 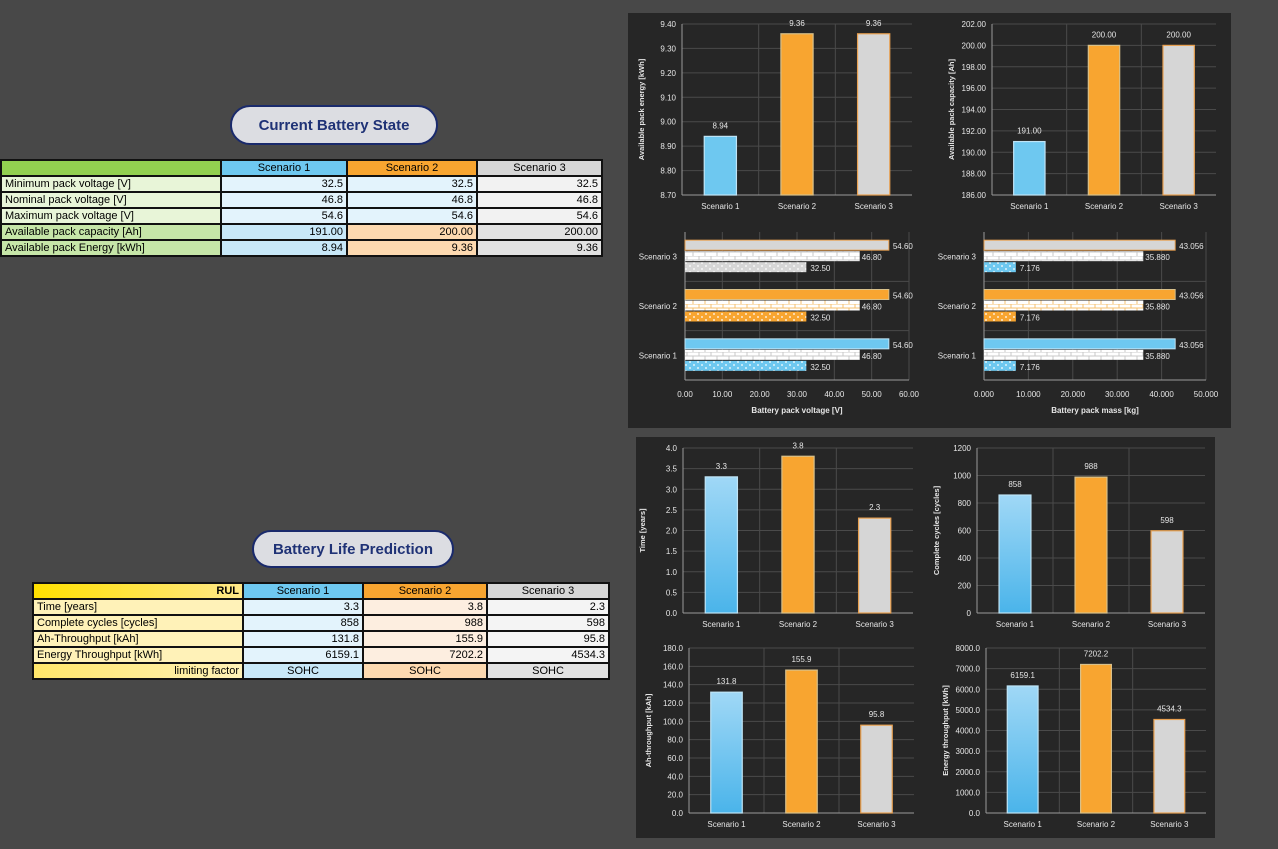 I want to click on cell: 54.6, so click(x=284, y=216).